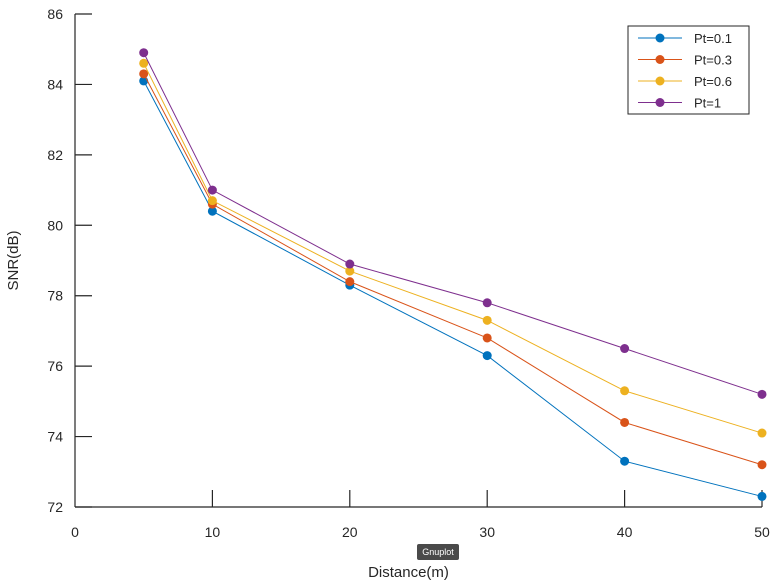 The height and width of the screenshot is (582, 779). What do you see at coordinates (685, 81) in the screenshot?
I see `legend-item: Pt=0.6` at bounding box center [685, 81].